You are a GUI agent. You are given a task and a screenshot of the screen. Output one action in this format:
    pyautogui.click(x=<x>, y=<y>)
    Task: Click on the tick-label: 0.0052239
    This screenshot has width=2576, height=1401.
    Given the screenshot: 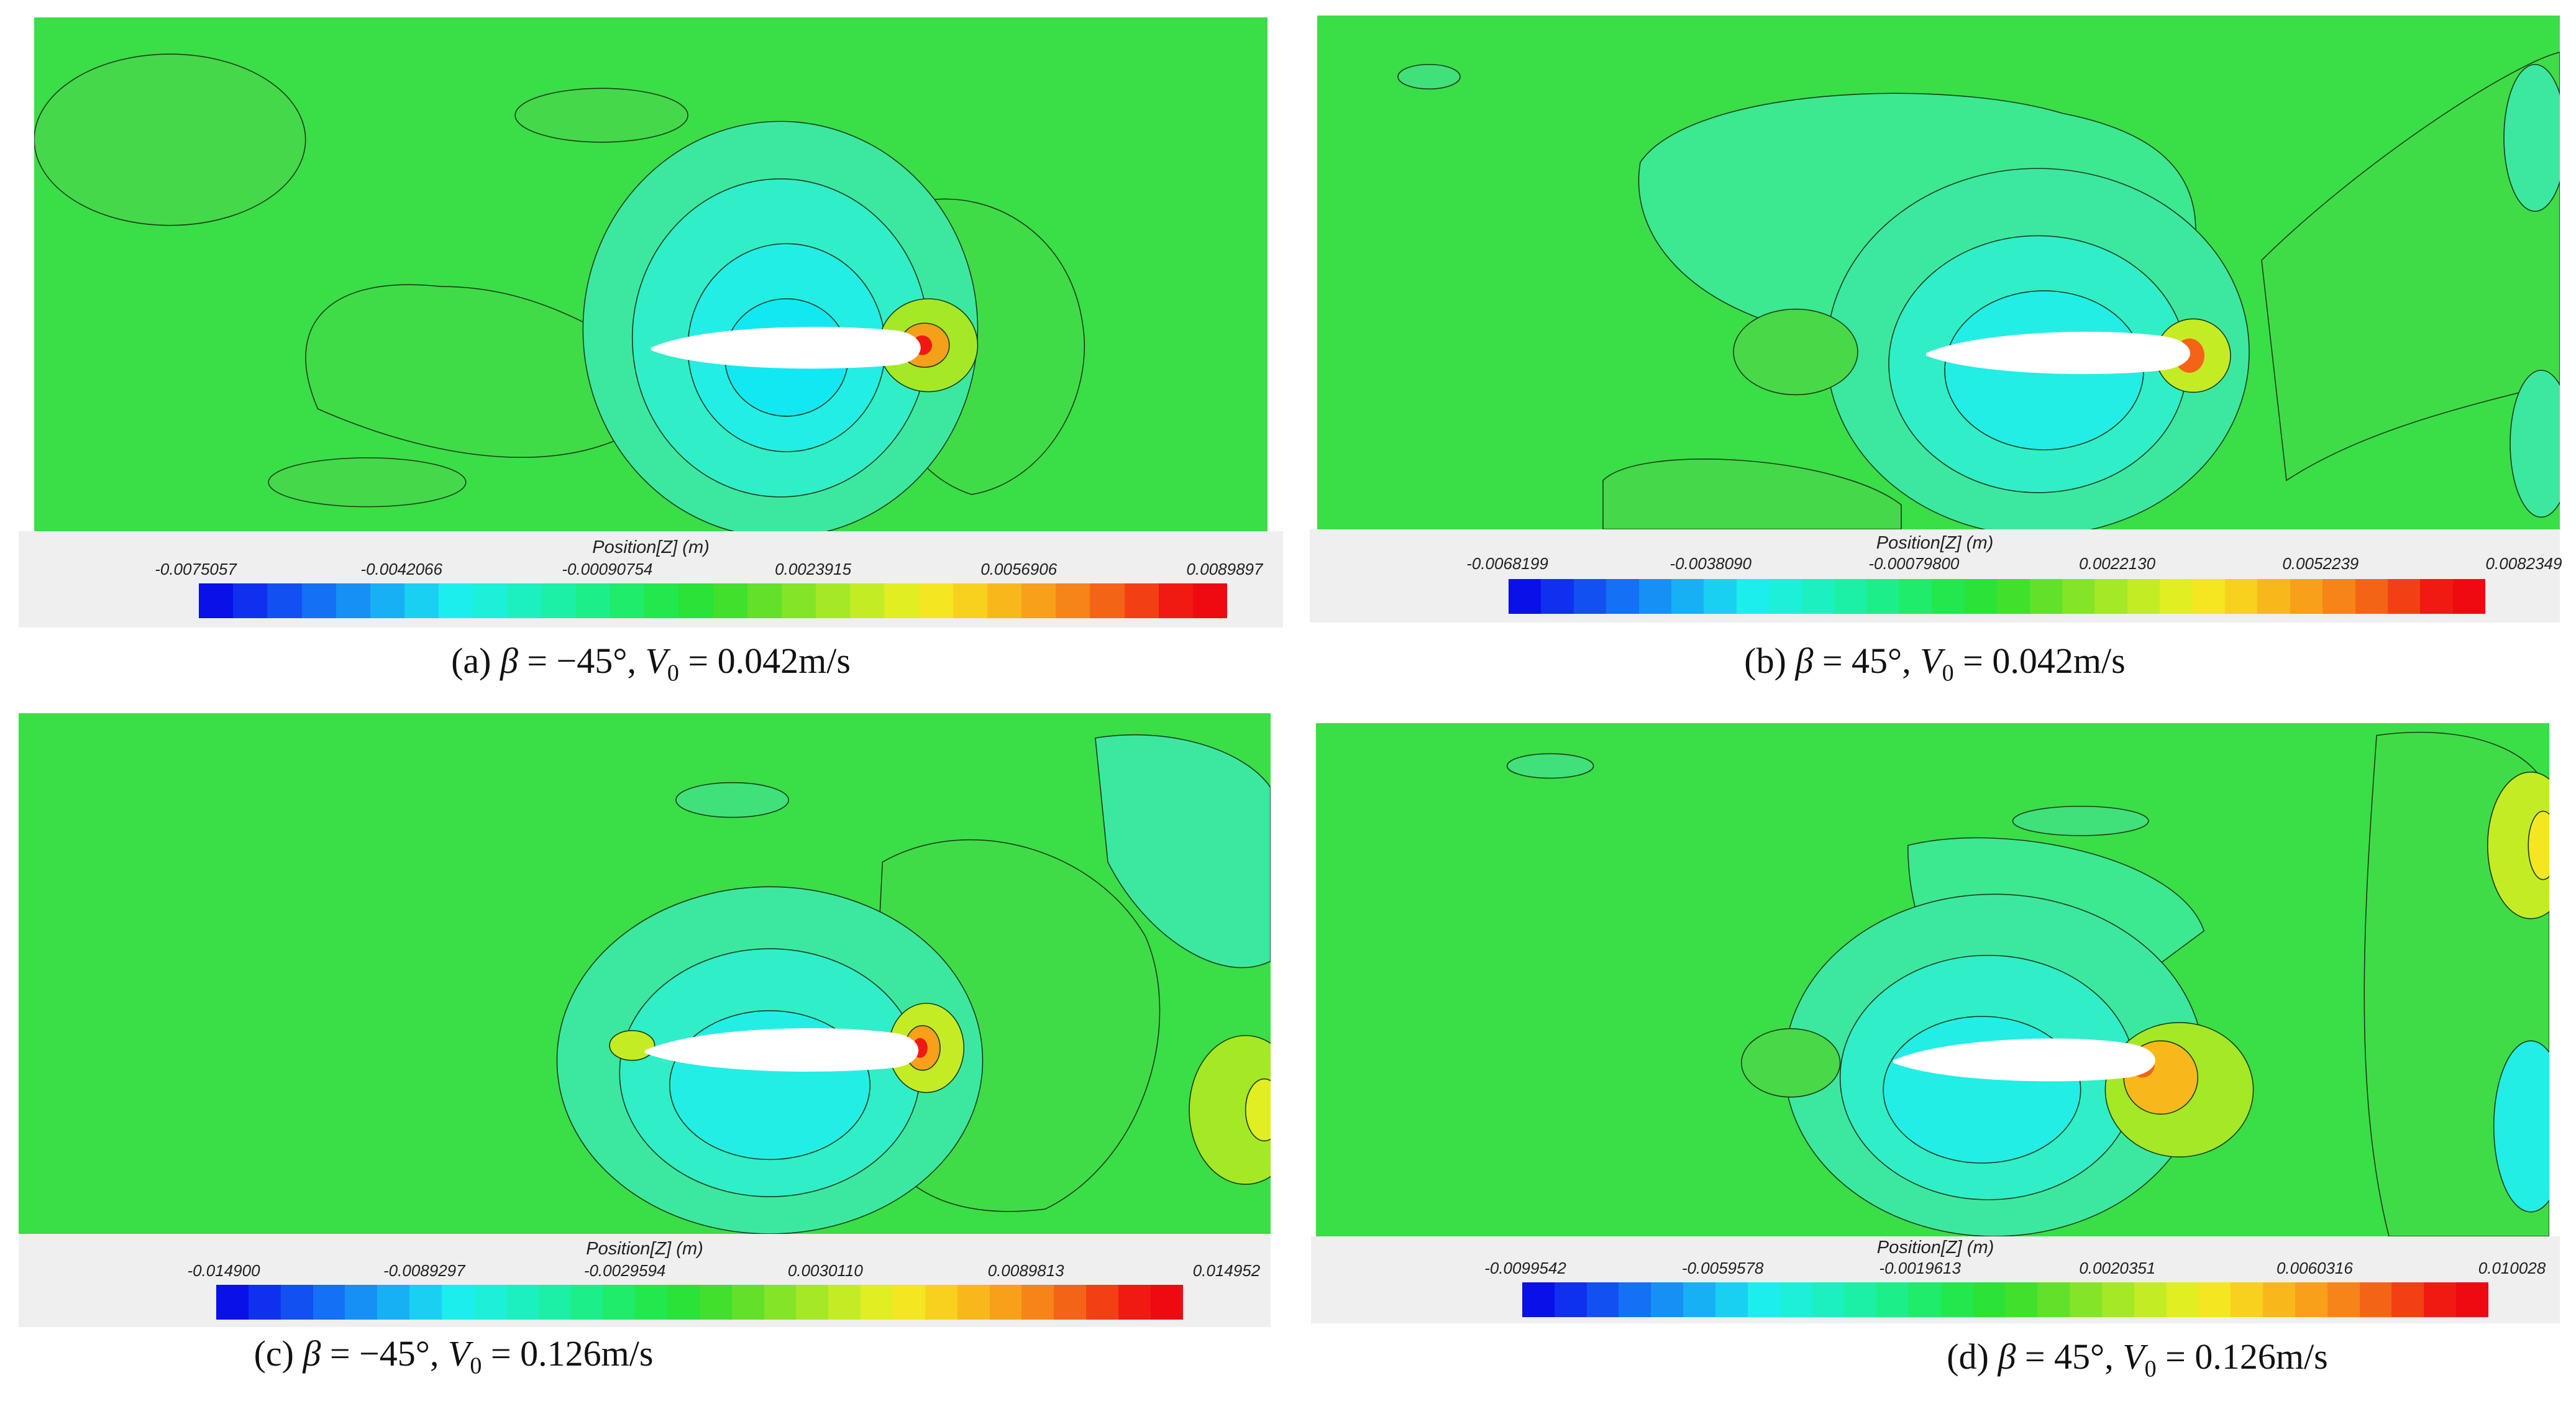 What is the action you would take?
    pyautogui.click(x=2320, y=564)
    